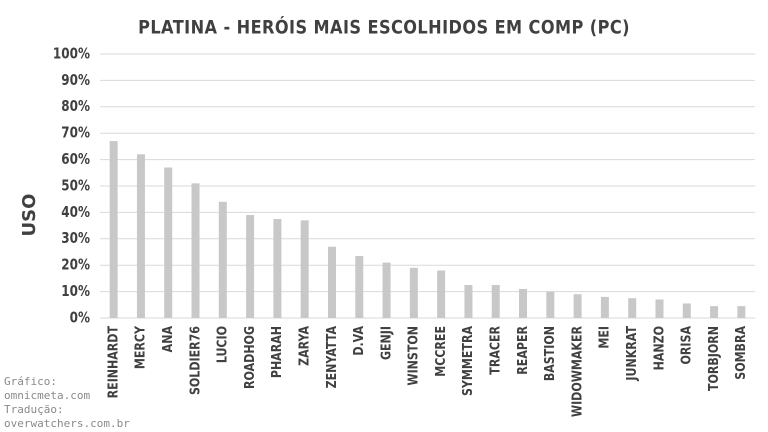  I want to click on x-tick-label: D.VA, so click(358, 340).